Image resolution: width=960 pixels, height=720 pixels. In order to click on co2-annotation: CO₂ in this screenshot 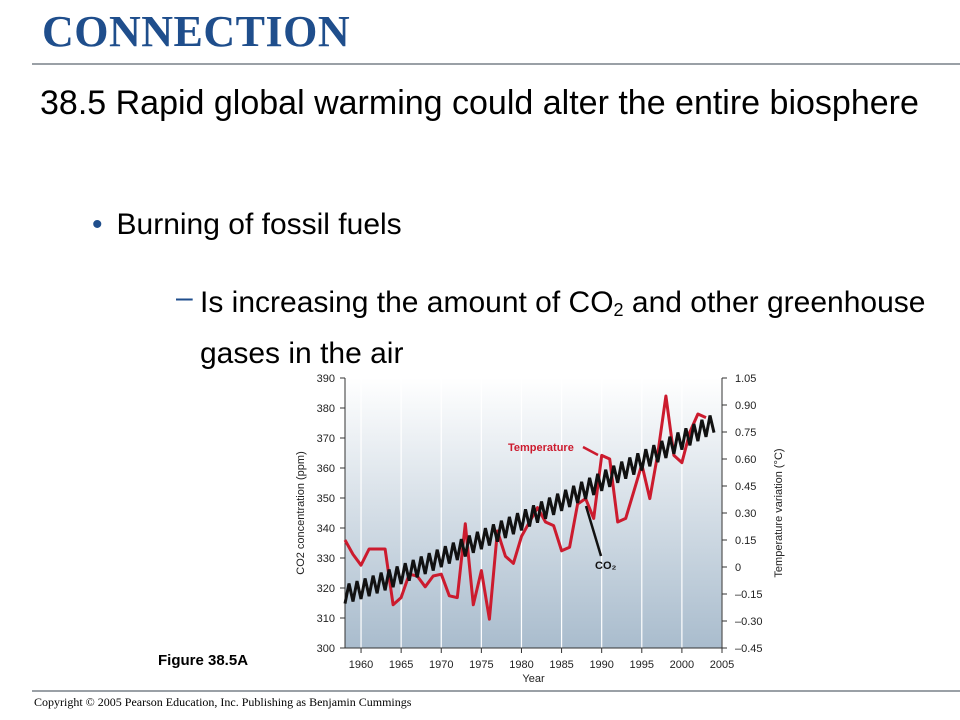, I will do `click(606, 566)`.